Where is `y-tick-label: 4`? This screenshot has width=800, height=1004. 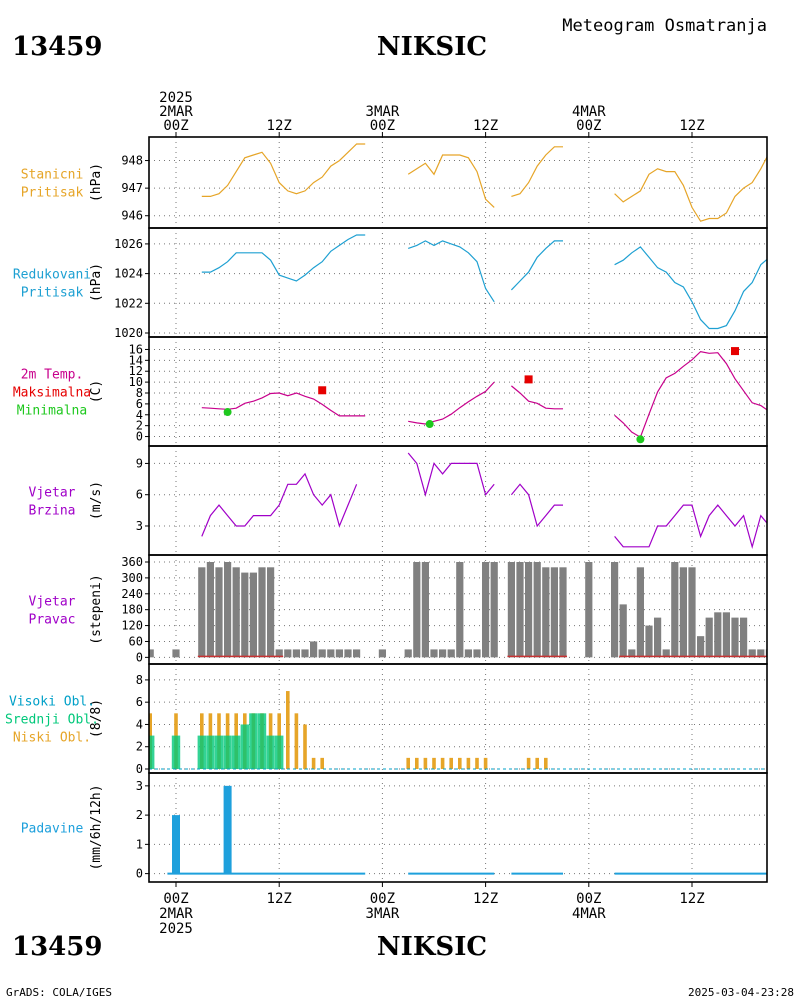 y-tick-label: 4 is located at coordinates (139, 724).